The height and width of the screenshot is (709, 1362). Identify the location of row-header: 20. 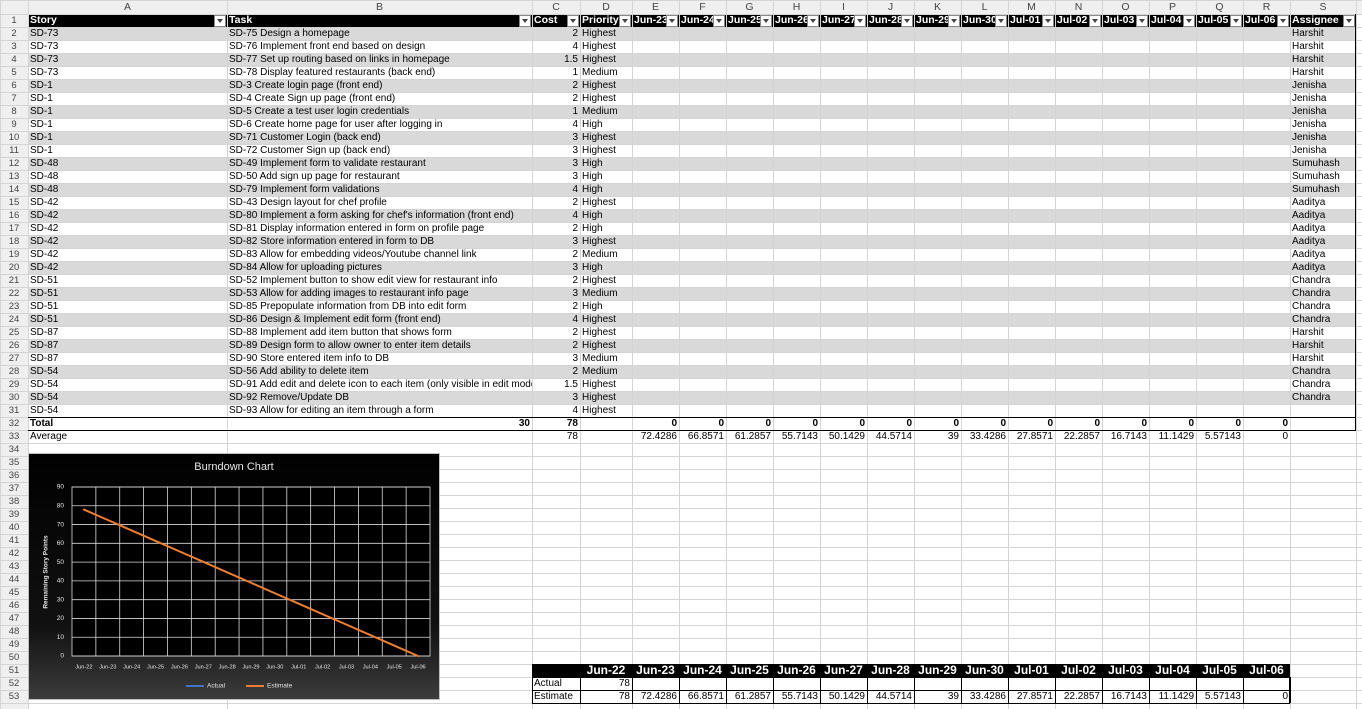
(14, 267).